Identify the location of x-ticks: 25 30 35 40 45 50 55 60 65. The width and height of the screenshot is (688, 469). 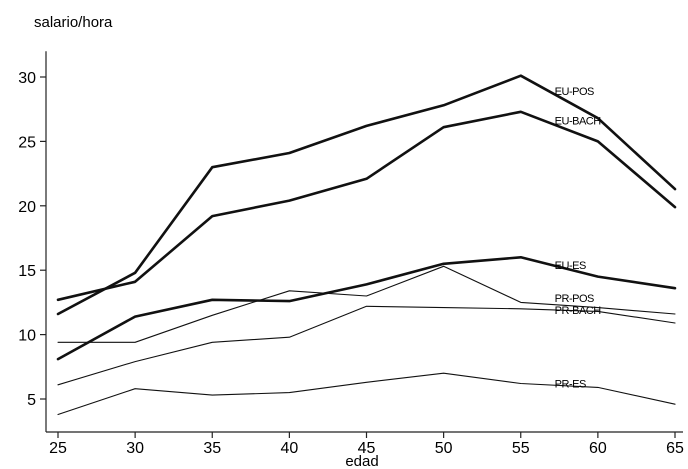
(366, 444).